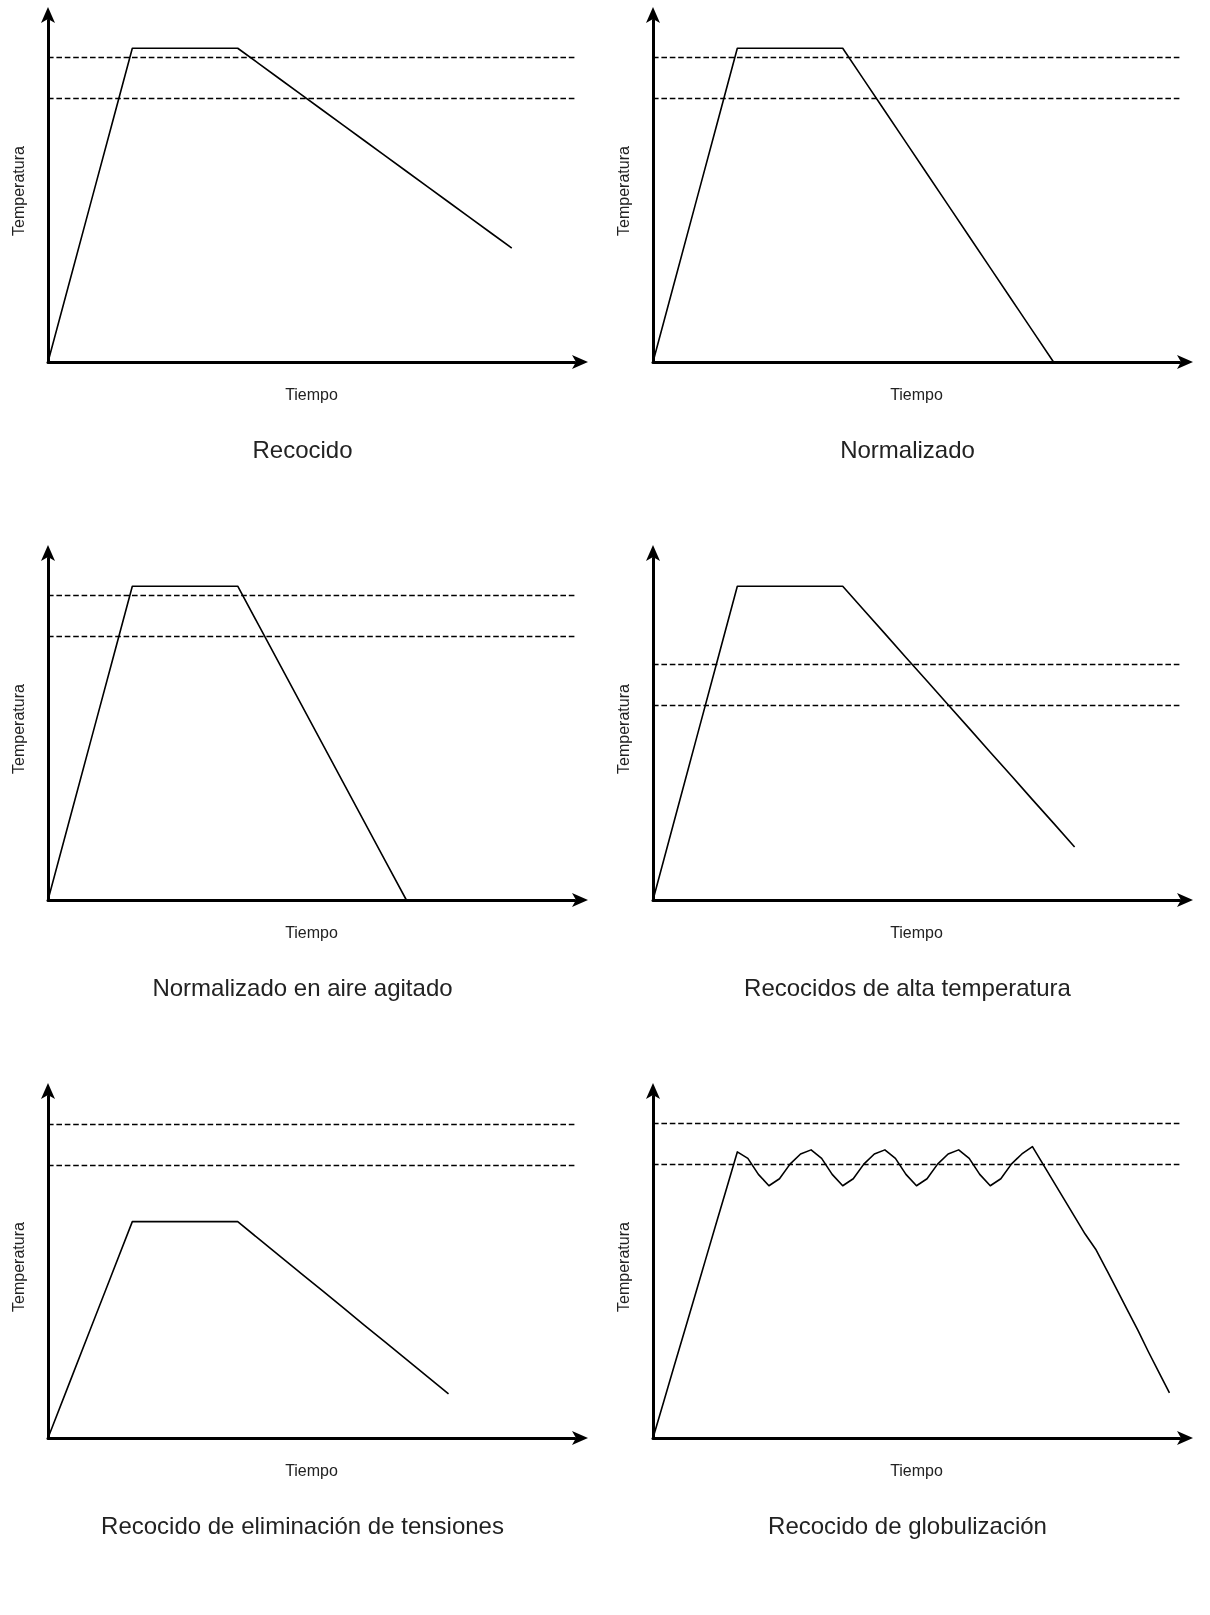 Image resolution: width=1210 pixels, height=1615 pixels. Describe the element at coordinates (907, 1525) in the screenshot. I see `text: Recocido de globulización` at that location.